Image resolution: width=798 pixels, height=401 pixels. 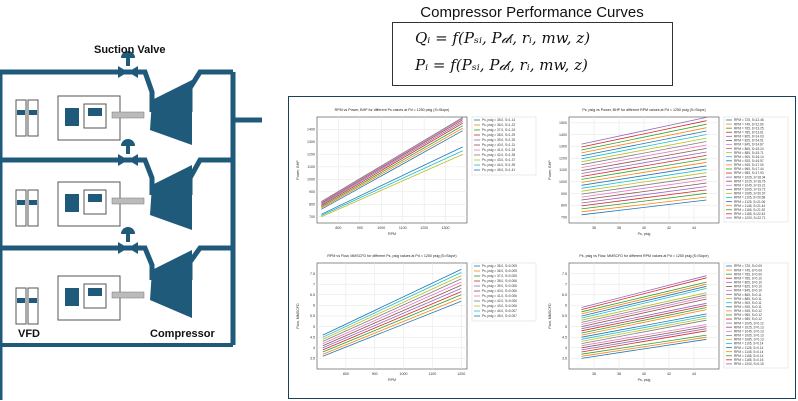 What do you see at coordinates (499, 276) in the screenshot?
I see `legend-entry: Ps, psig = 37.0, S=0.005` at bounding box center [499, 276].